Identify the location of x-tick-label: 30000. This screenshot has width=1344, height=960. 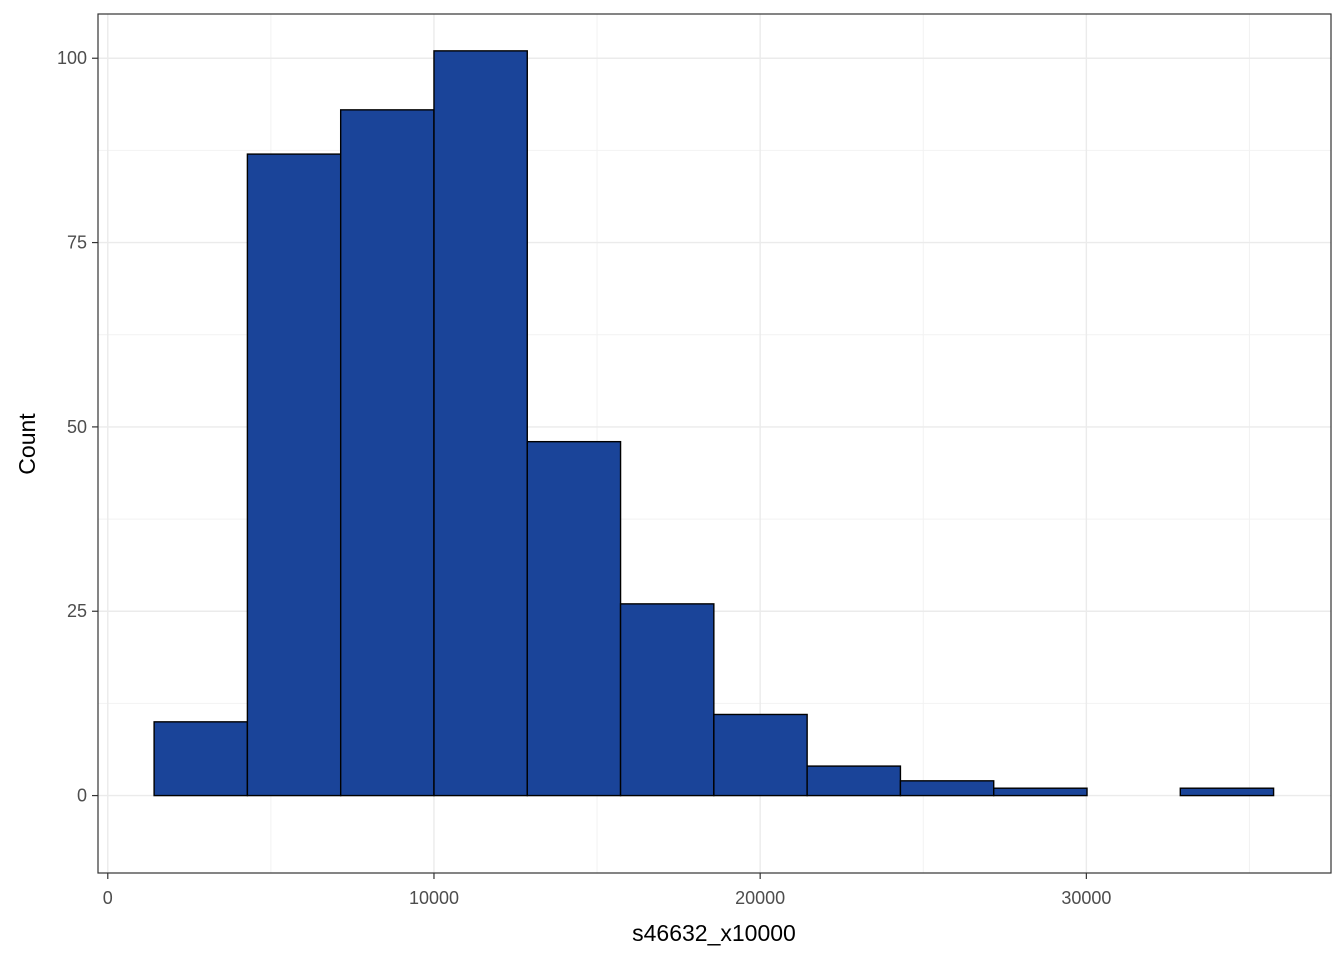
(1086, 898).